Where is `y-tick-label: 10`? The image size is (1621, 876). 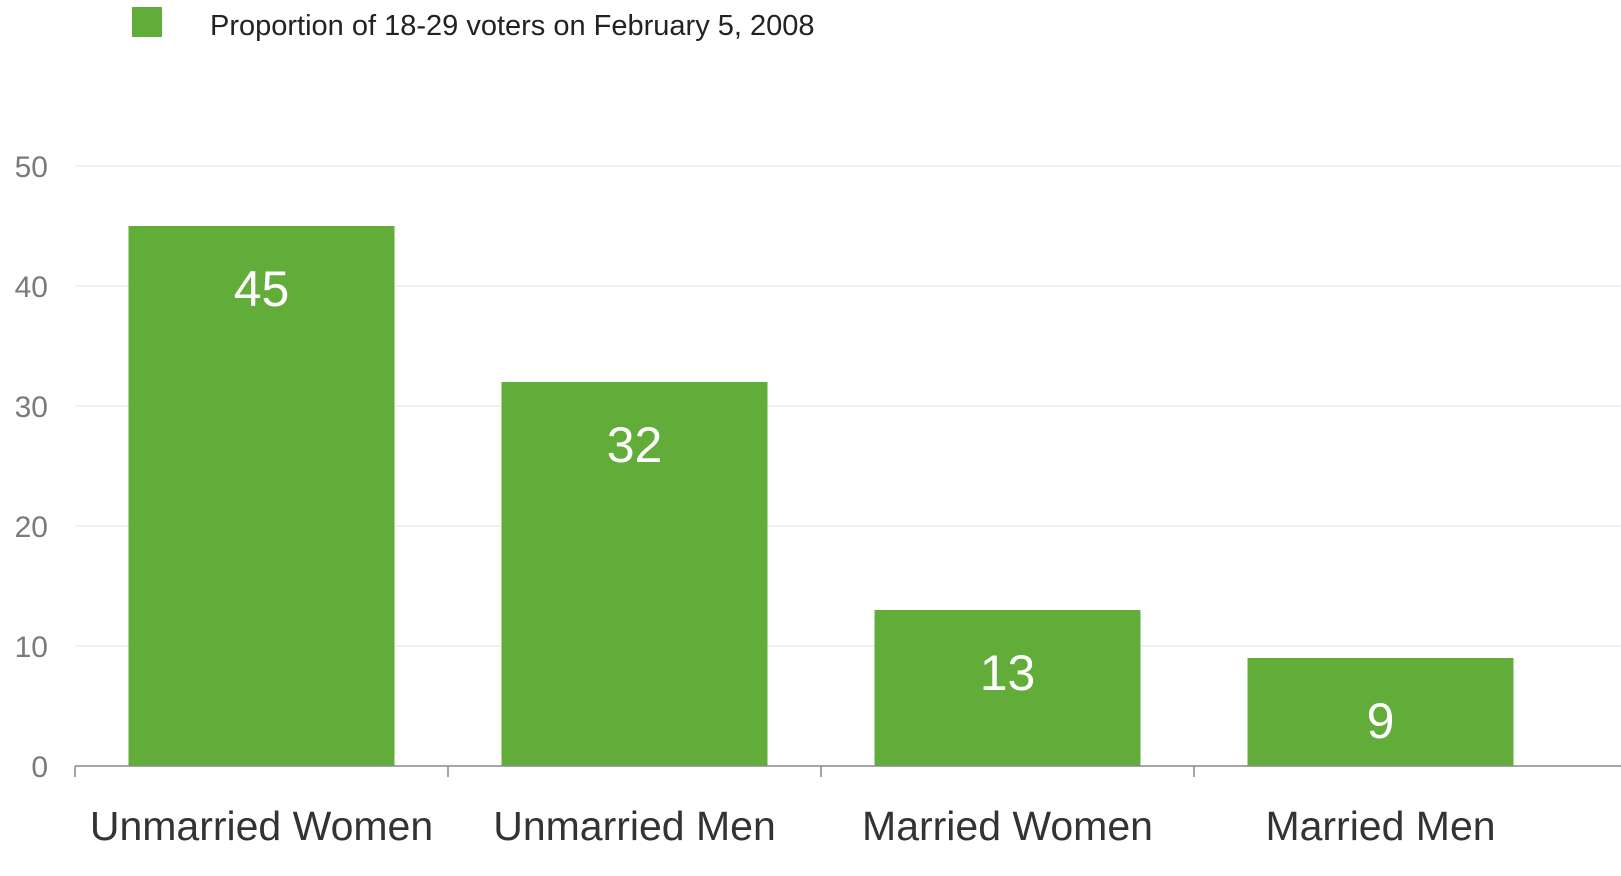 y-tick-label: 10 is located at coordinates (31, 647).